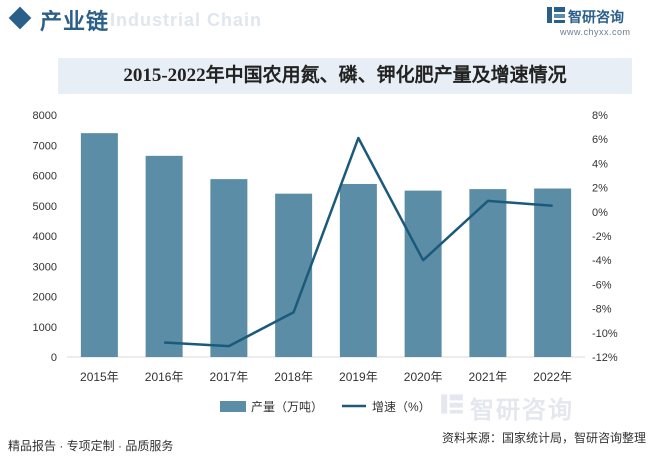 The height and width of the screenshot is (456, 654). I want to click on data-source: 资料来源：国家统计局，智研咨询整理, so click(543, 438).